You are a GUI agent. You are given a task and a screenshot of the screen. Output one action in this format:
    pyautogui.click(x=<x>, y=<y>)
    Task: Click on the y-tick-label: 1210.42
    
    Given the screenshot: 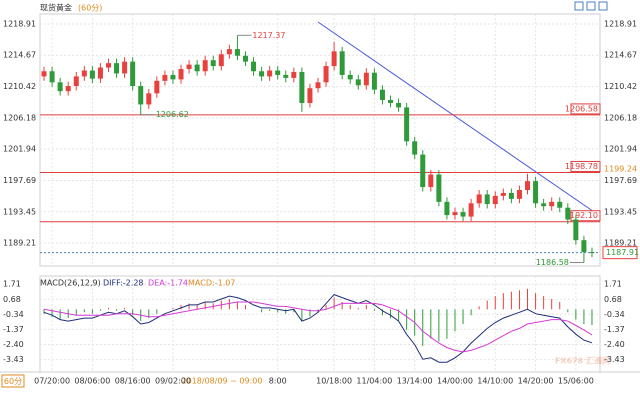 What is the action you would take?
    pyautogui.click(x=19, y=86)
    